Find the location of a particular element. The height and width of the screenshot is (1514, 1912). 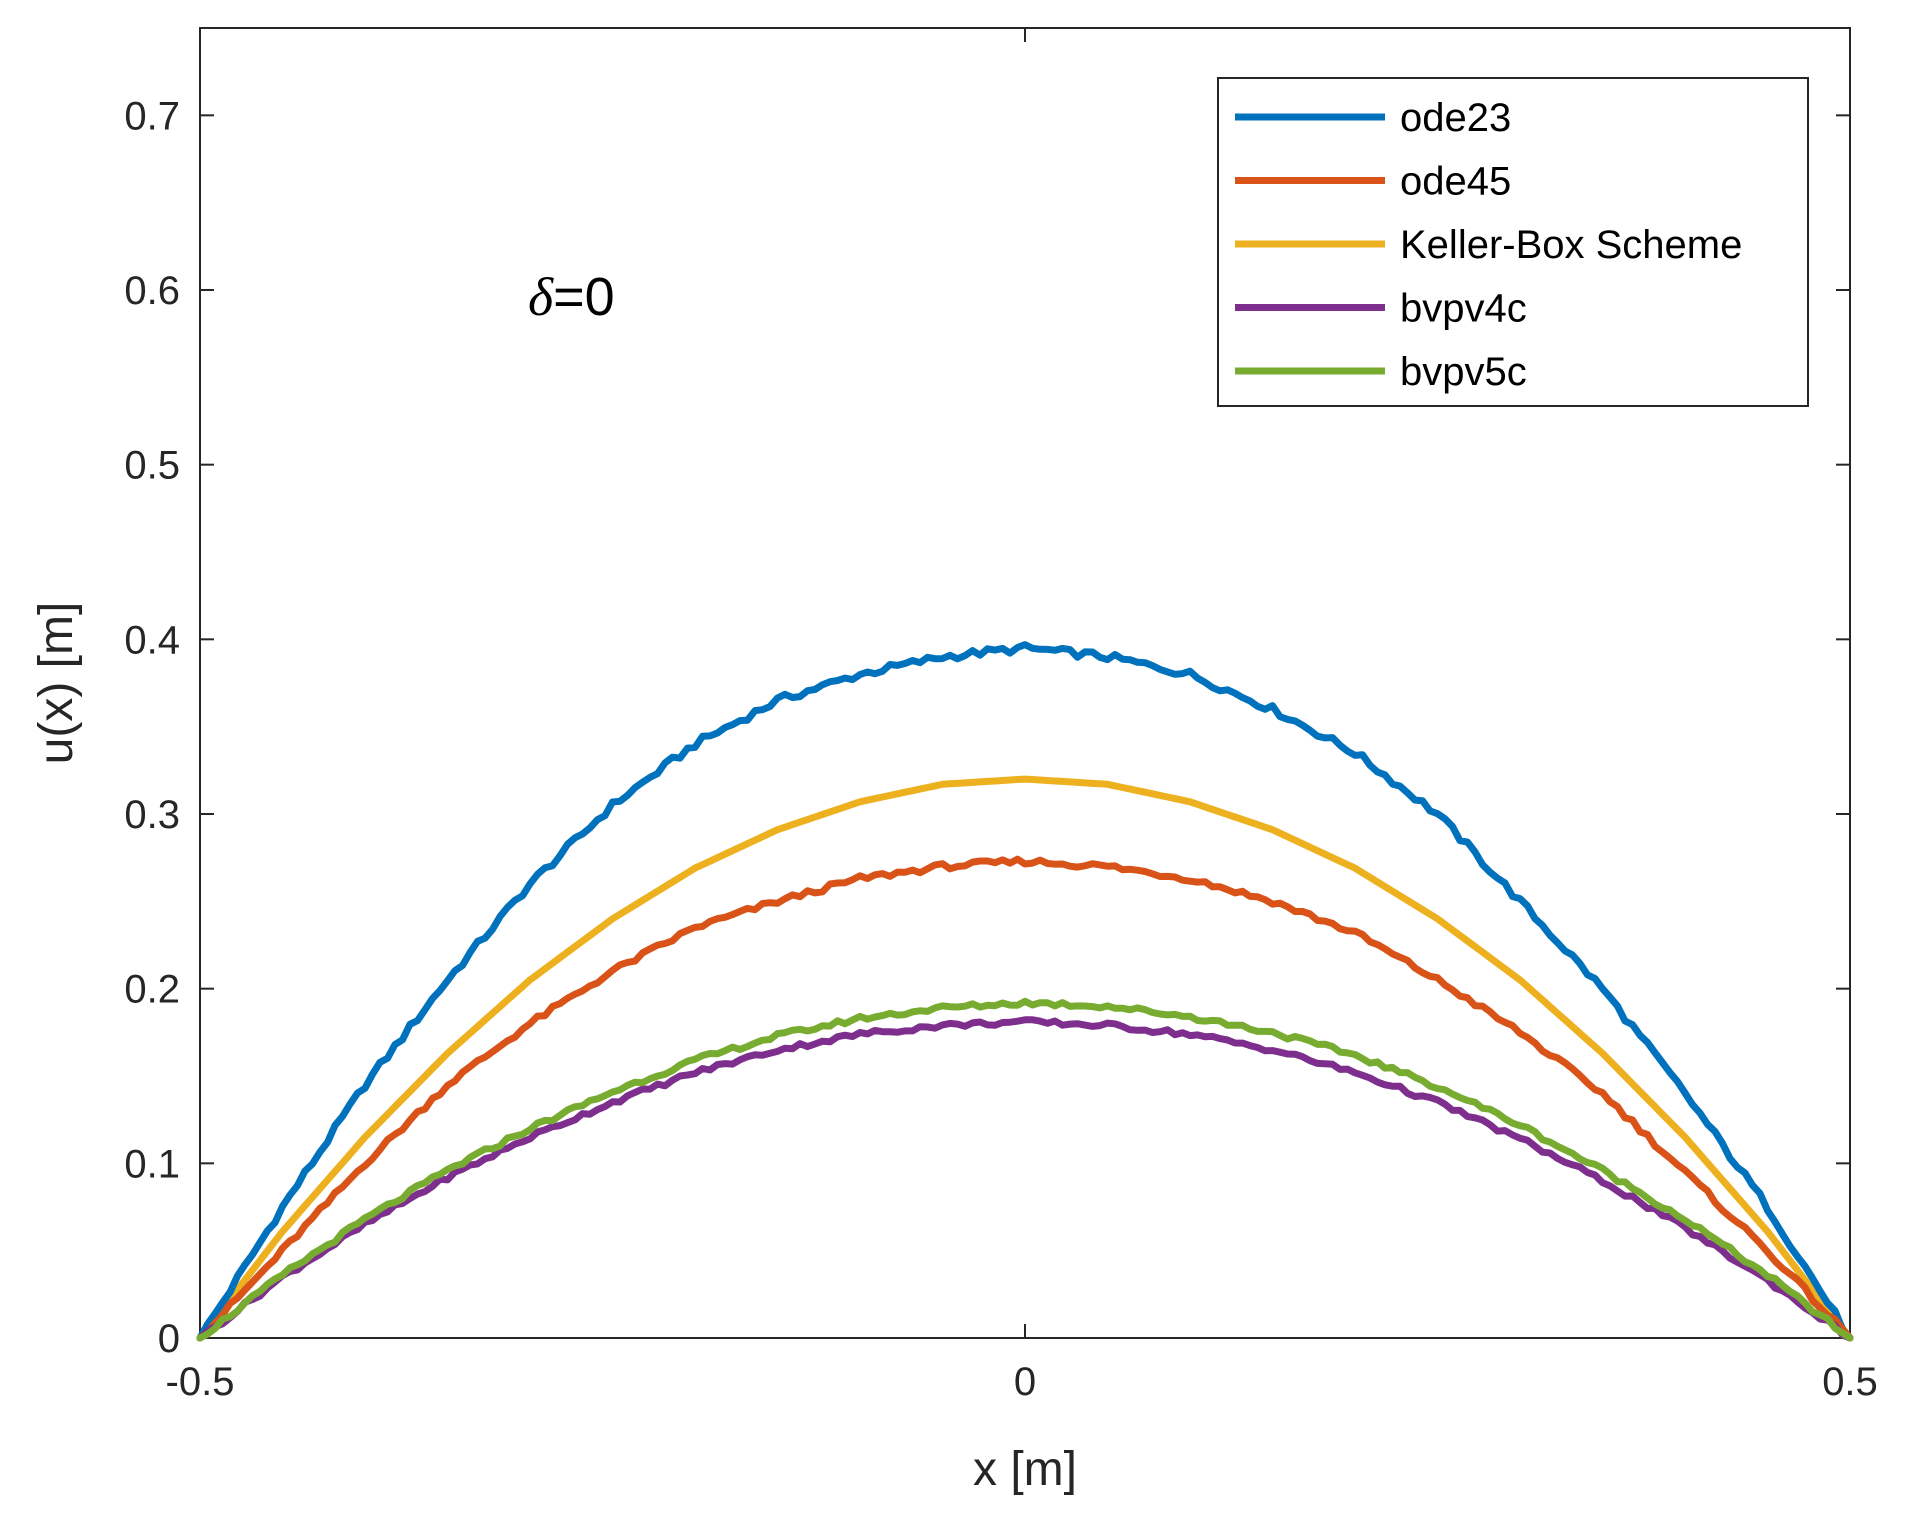

y-tick-label: 0.6 is located at coordinates (152, 291).